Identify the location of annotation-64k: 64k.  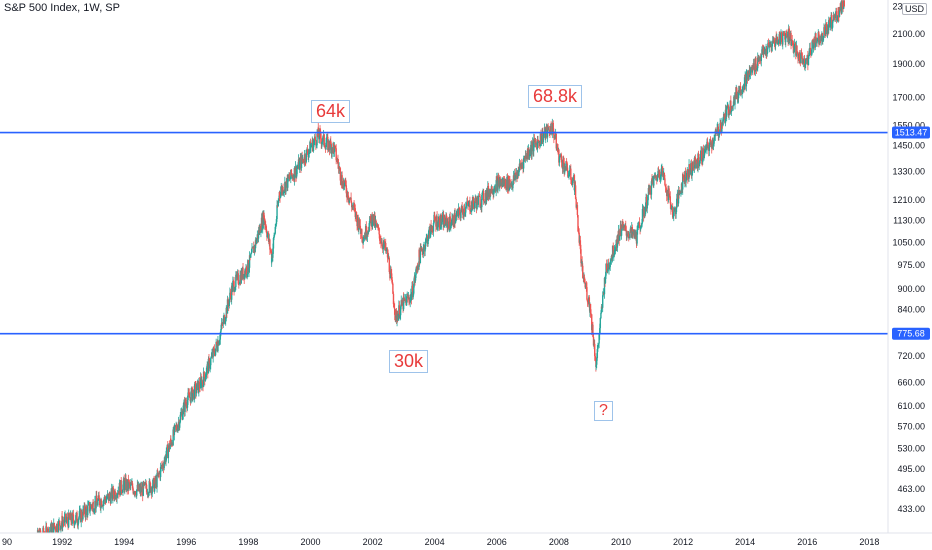
(331, 111).